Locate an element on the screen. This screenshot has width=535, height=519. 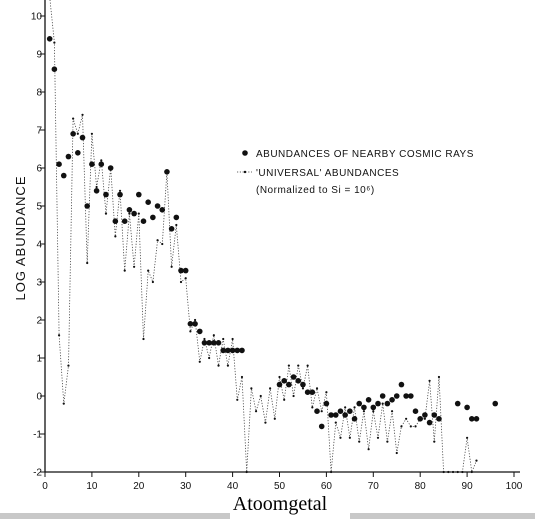
y-tick-label: 9 is located at coordinates (39, 55).